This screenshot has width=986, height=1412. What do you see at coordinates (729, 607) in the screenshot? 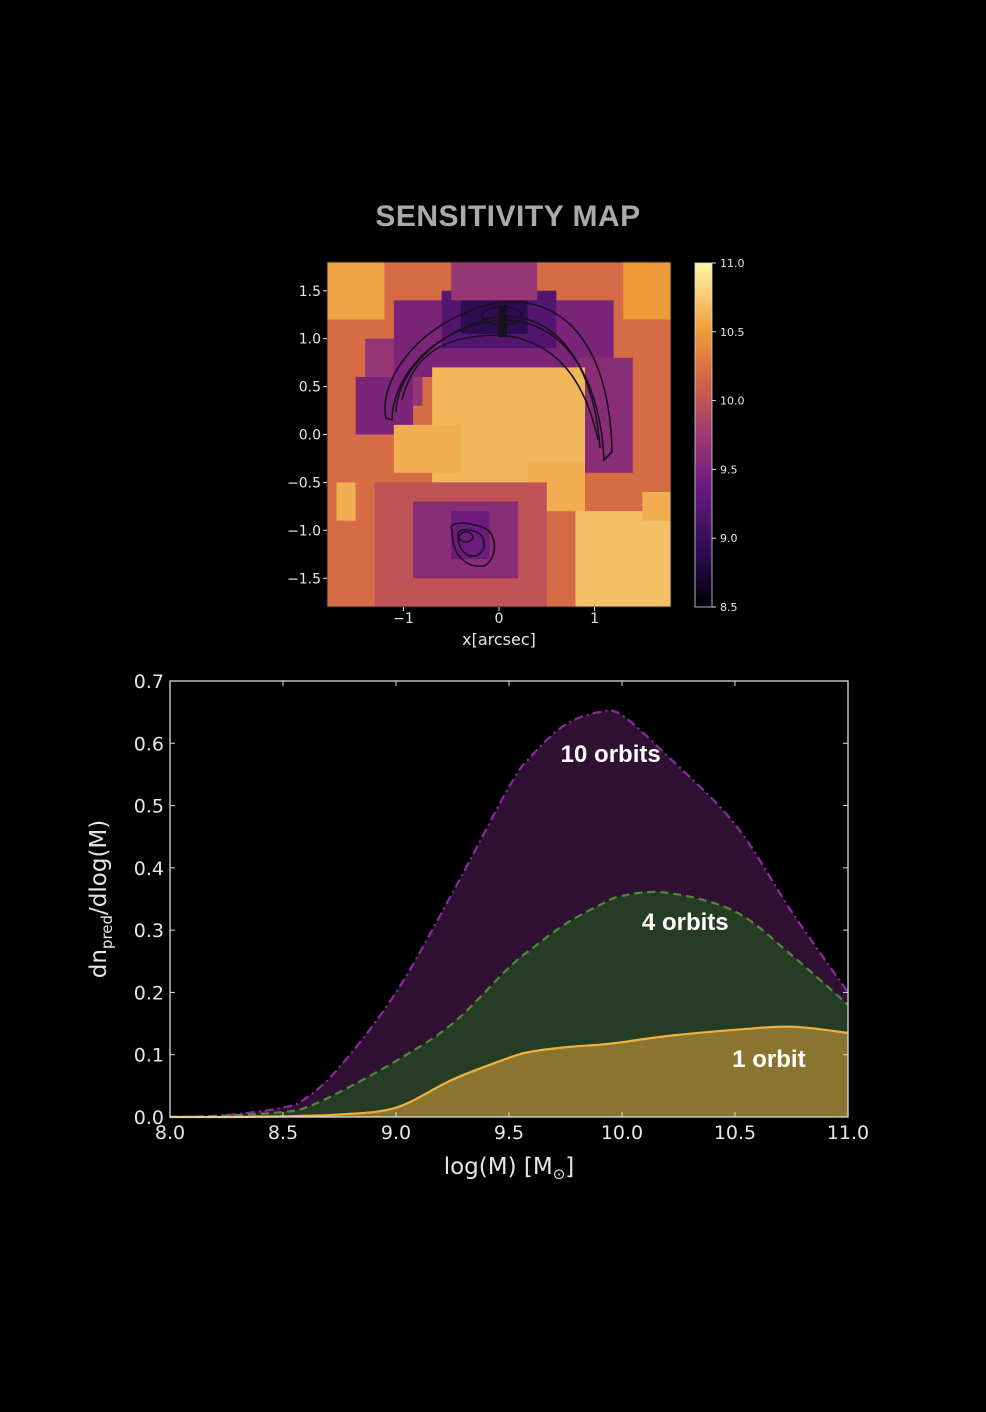
I see `colorbar-tick-label: 8.5` at bounding box center [729, 607].